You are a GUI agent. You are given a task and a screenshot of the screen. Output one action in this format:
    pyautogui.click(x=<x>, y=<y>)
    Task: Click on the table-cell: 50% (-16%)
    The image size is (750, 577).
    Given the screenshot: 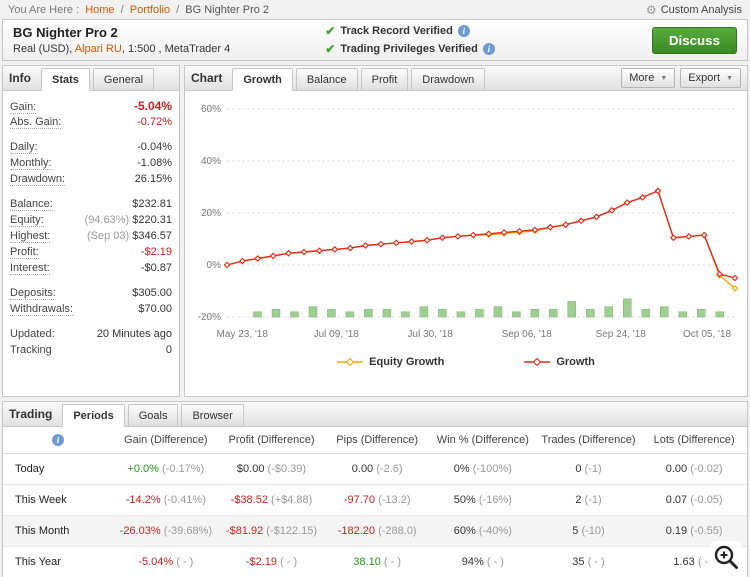 What is the action you would take?
    pyautogui.click(x=483, y=500)
    